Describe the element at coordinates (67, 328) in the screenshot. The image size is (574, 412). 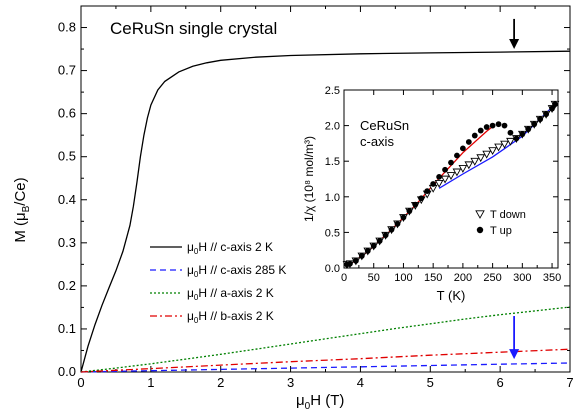
I see `y-tick-label: 0.1` at that location.